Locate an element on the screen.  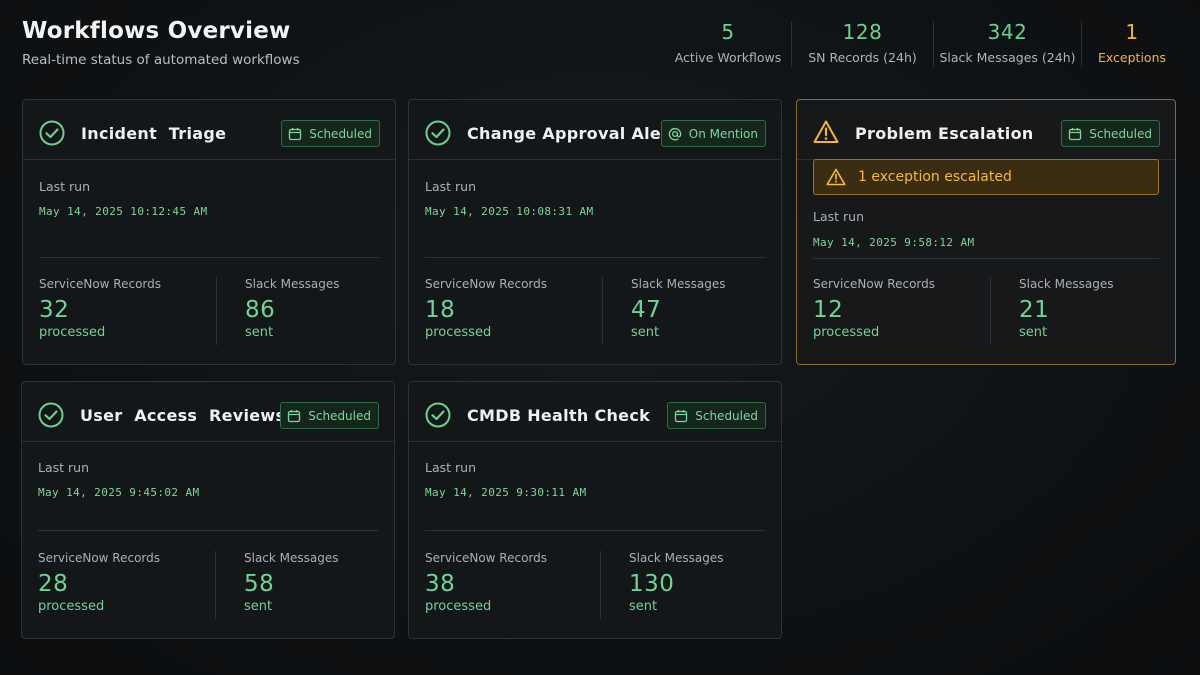
stat-slack-messages: 342 Slack Messages (24h) is located at coordinates (1007, 44).